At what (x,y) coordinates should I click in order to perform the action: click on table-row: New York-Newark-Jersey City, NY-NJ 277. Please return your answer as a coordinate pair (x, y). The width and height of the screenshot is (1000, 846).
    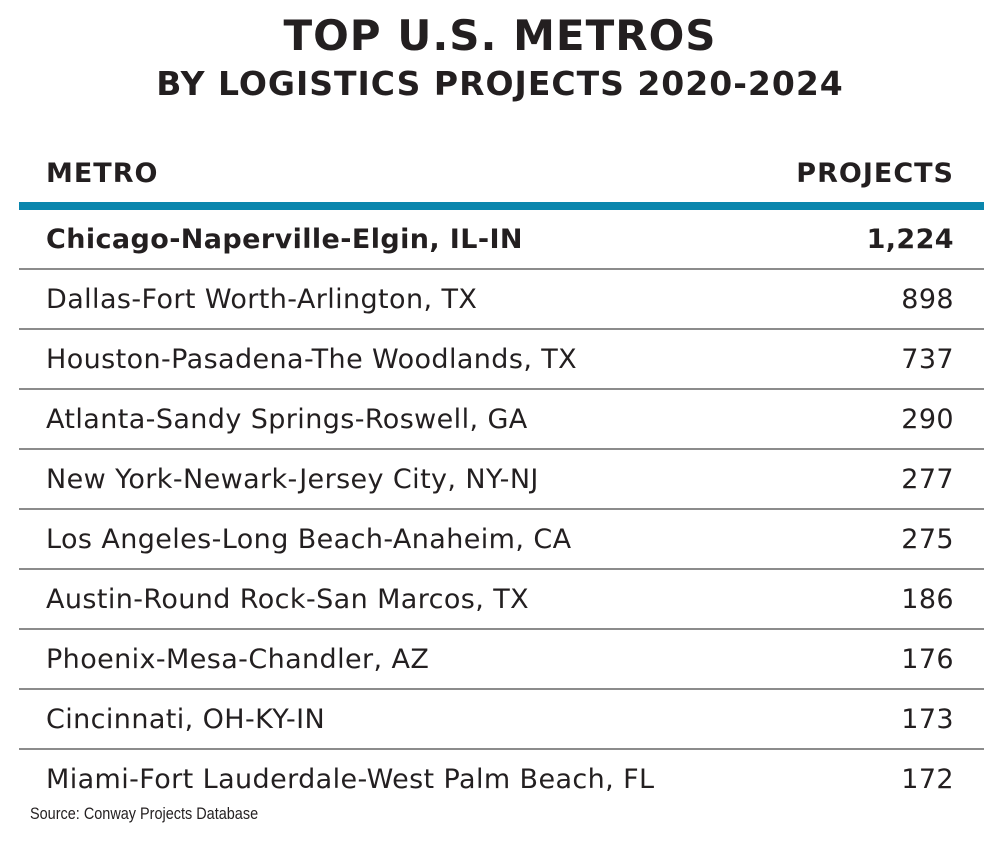
    Looking at the image, I should click on (501, 480).